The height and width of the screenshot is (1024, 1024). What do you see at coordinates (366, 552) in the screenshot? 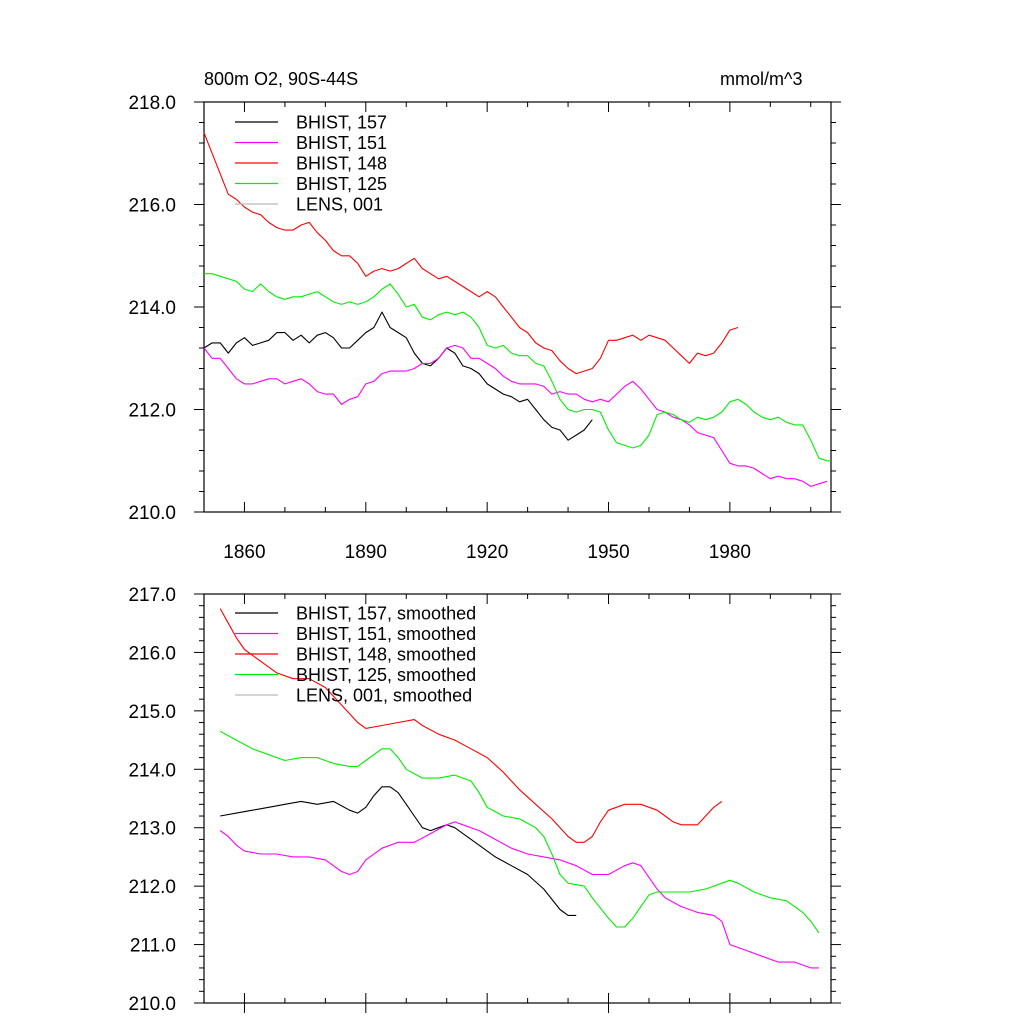
I see `x-tick-label: 1890` at bounding box center [366, 552].